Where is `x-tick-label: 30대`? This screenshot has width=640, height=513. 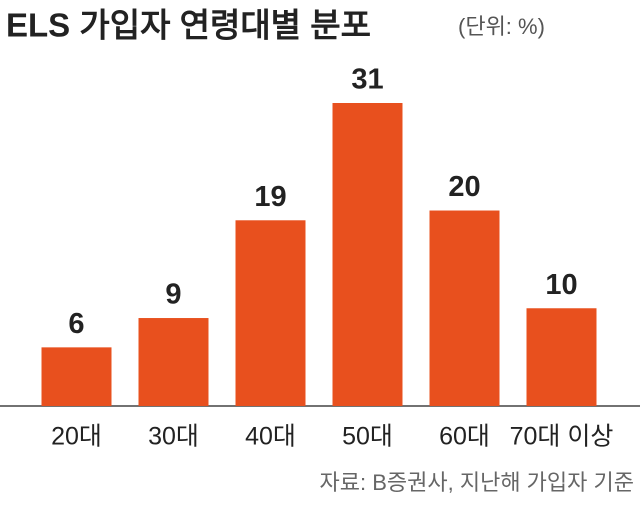 x-tick-label: 30대 is located at coordinates (173, 437).